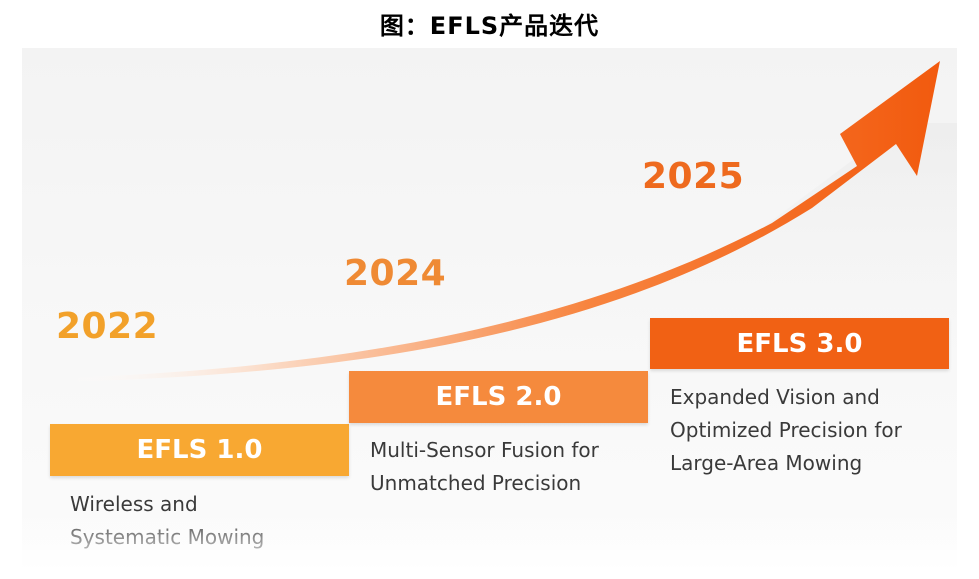  I want to click on year-2024: 2024, so click(395, 273).